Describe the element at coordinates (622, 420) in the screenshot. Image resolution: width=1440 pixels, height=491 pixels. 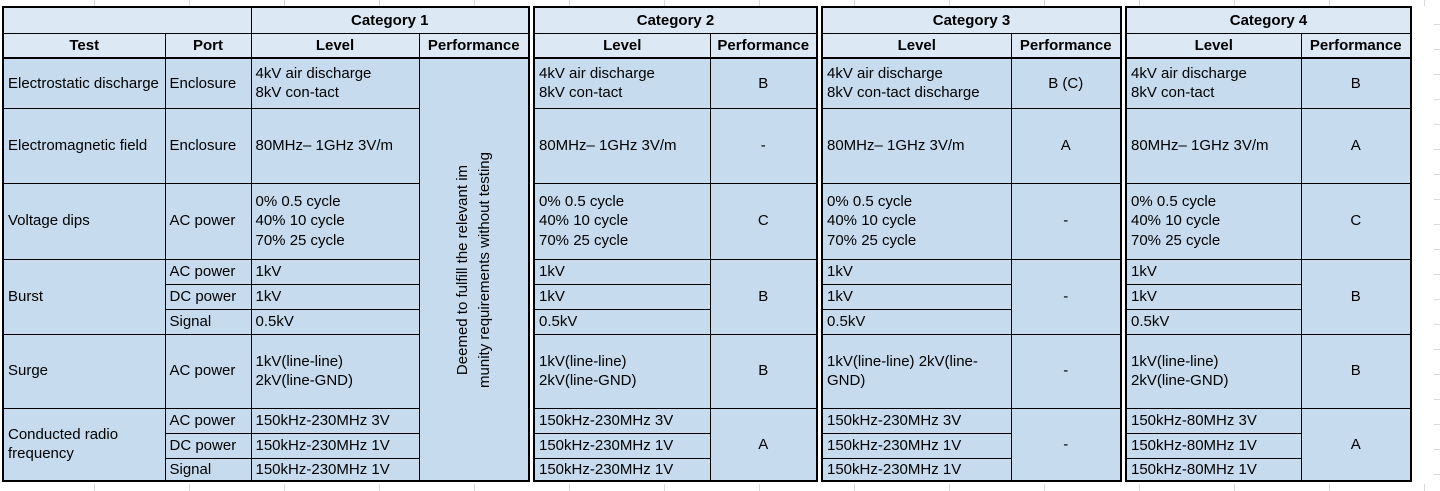
I see `cell-crf-ac-level-cat2: 150kHz-230MHz 3V` at that location.